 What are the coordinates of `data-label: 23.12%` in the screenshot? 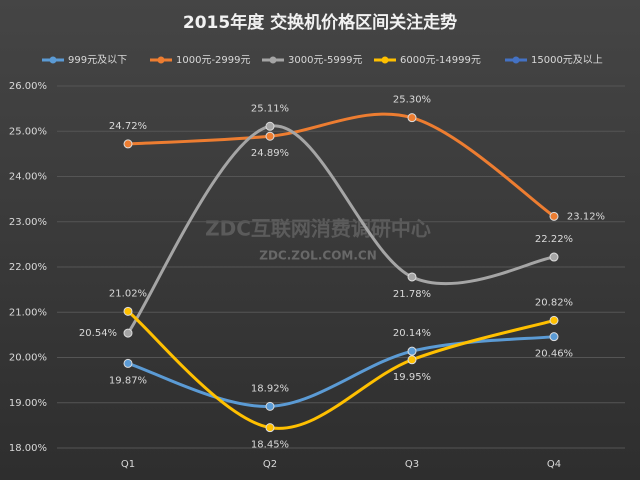 It's located at (586, 216).